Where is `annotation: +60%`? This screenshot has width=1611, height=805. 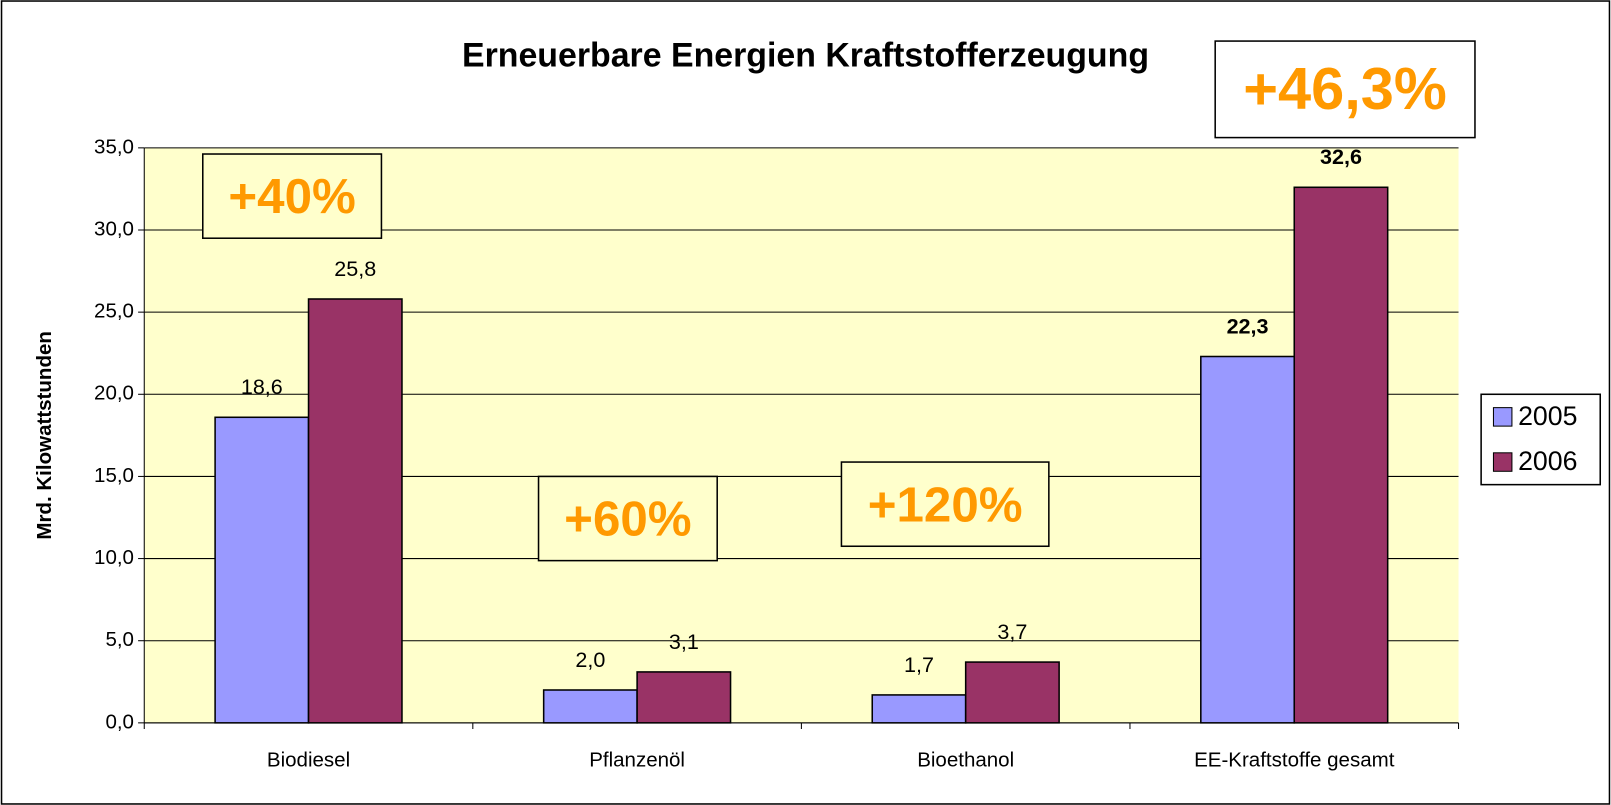
annotation: +60% is located at coordinates (627, 519).